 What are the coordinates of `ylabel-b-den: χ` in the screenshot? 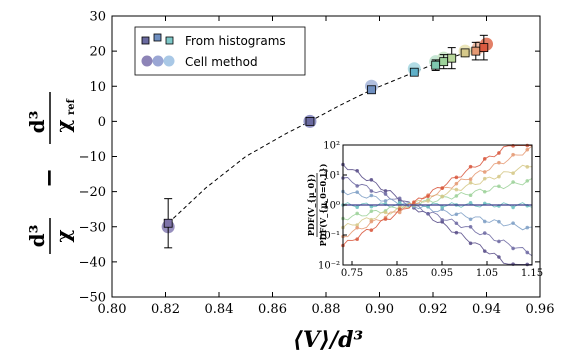 It's located at (63, 125).